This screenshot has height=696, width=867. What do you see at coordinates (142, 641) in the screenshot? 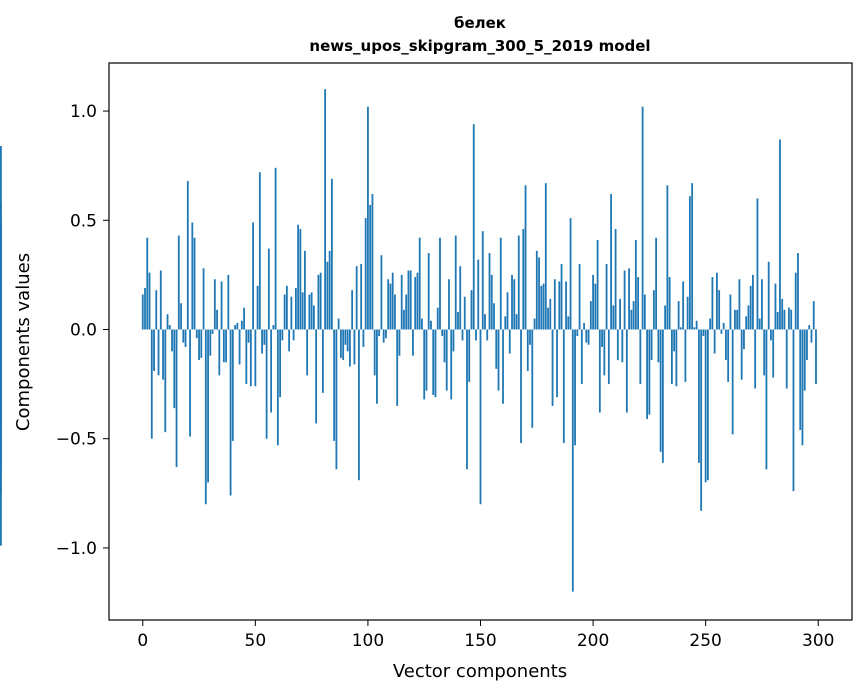
I see `x-tick-label: 0` at bounding box center [142, 641].